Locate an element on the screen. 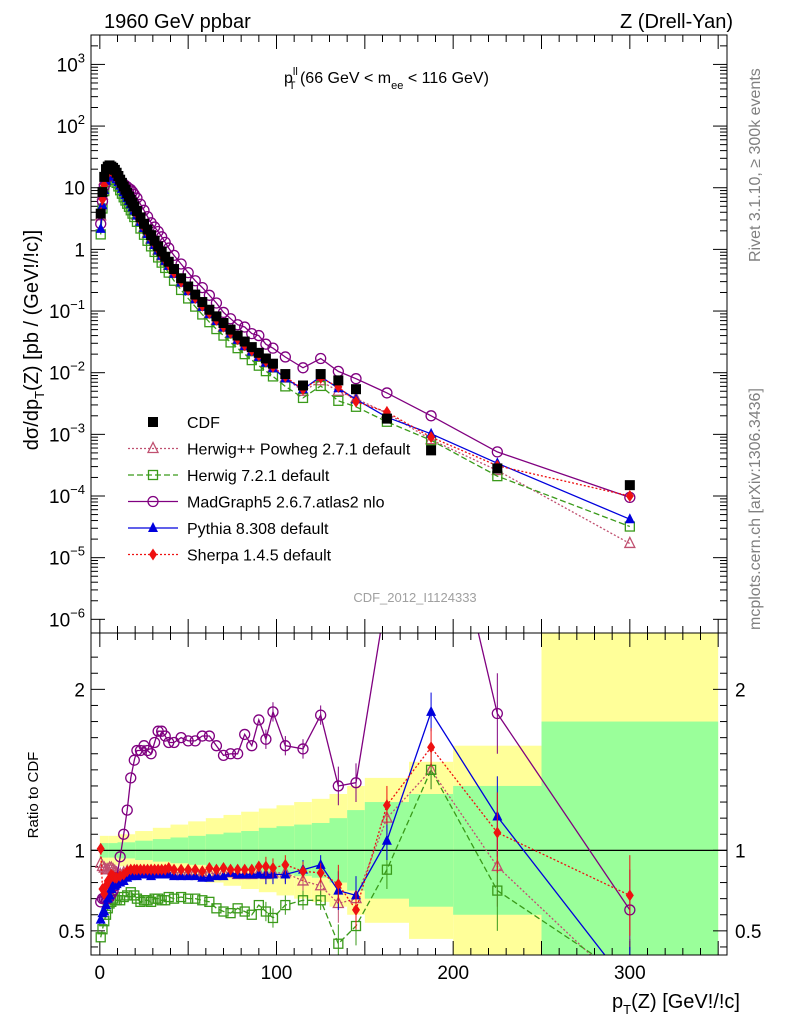  legend-marker-herwig is located at coordinates (153, 475).